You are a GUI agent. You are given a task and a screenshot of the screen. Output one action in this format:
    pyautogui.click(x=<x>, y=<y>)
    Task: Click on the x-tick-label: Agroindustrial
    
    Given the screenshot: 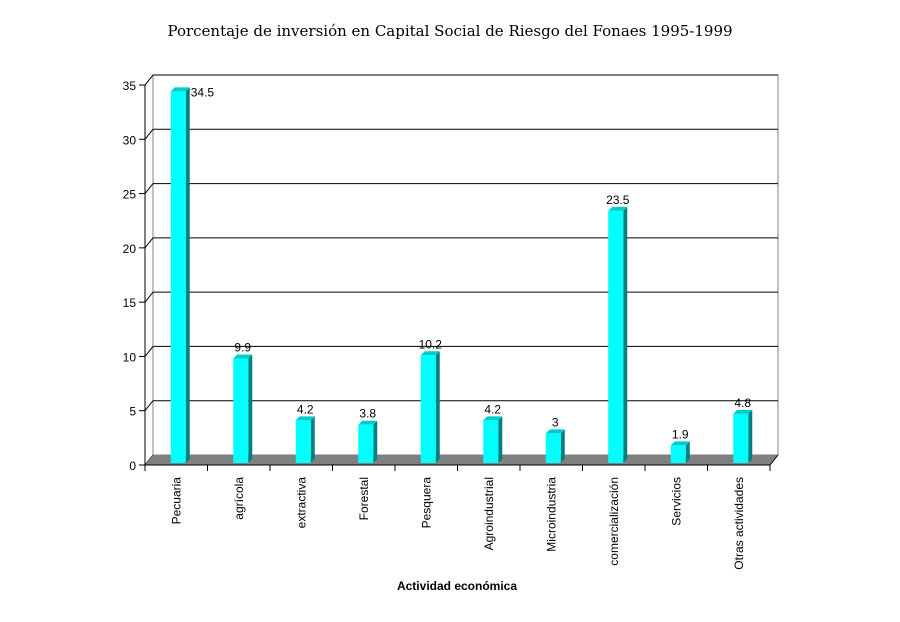 What is the action you would take?
    pyautogui.click(x=489, y=513)
    